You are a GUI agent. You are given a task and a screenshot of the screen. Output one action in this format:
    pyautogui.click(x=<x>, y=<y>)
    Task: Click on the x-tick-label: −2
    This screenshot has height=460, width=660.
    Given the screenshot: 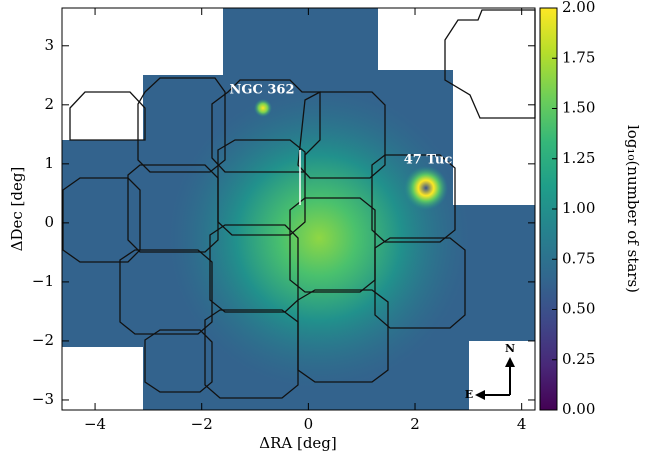 What is the action you would take?
    pyautogui.click(x=202, y=424)
    